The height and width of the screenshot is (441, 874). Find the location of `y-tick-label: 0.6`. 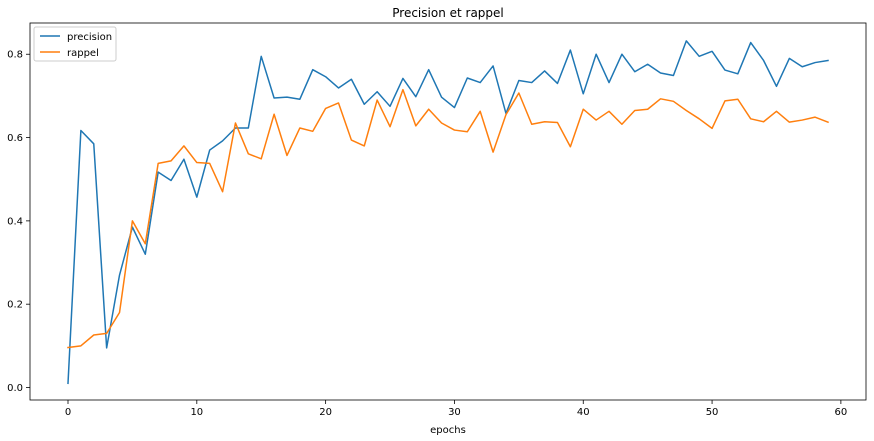

y-tick-label: 0.6 is located at coordinates (15, 138).